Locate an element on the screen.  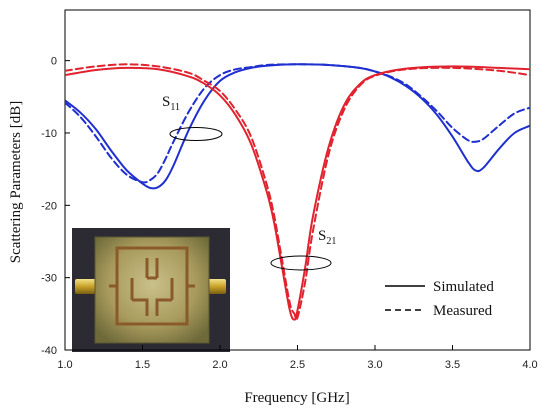
x-tick-label: 1.5 is located at coordinates (142, 365).